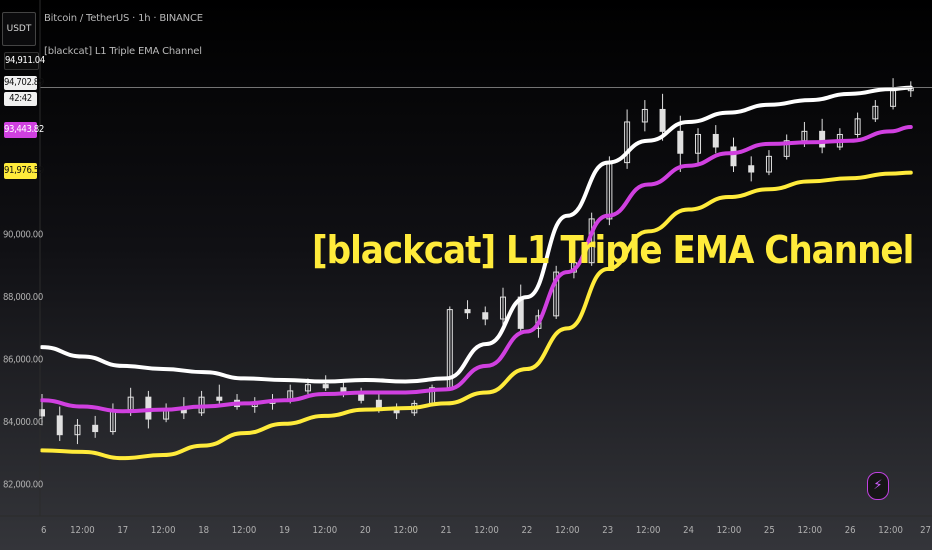 Image resolution: width=932 pixels, height=550 pixels. Describe the element at coordinates (43, 530) in the screenshot. I see `x-tick-label: 6` at that location.